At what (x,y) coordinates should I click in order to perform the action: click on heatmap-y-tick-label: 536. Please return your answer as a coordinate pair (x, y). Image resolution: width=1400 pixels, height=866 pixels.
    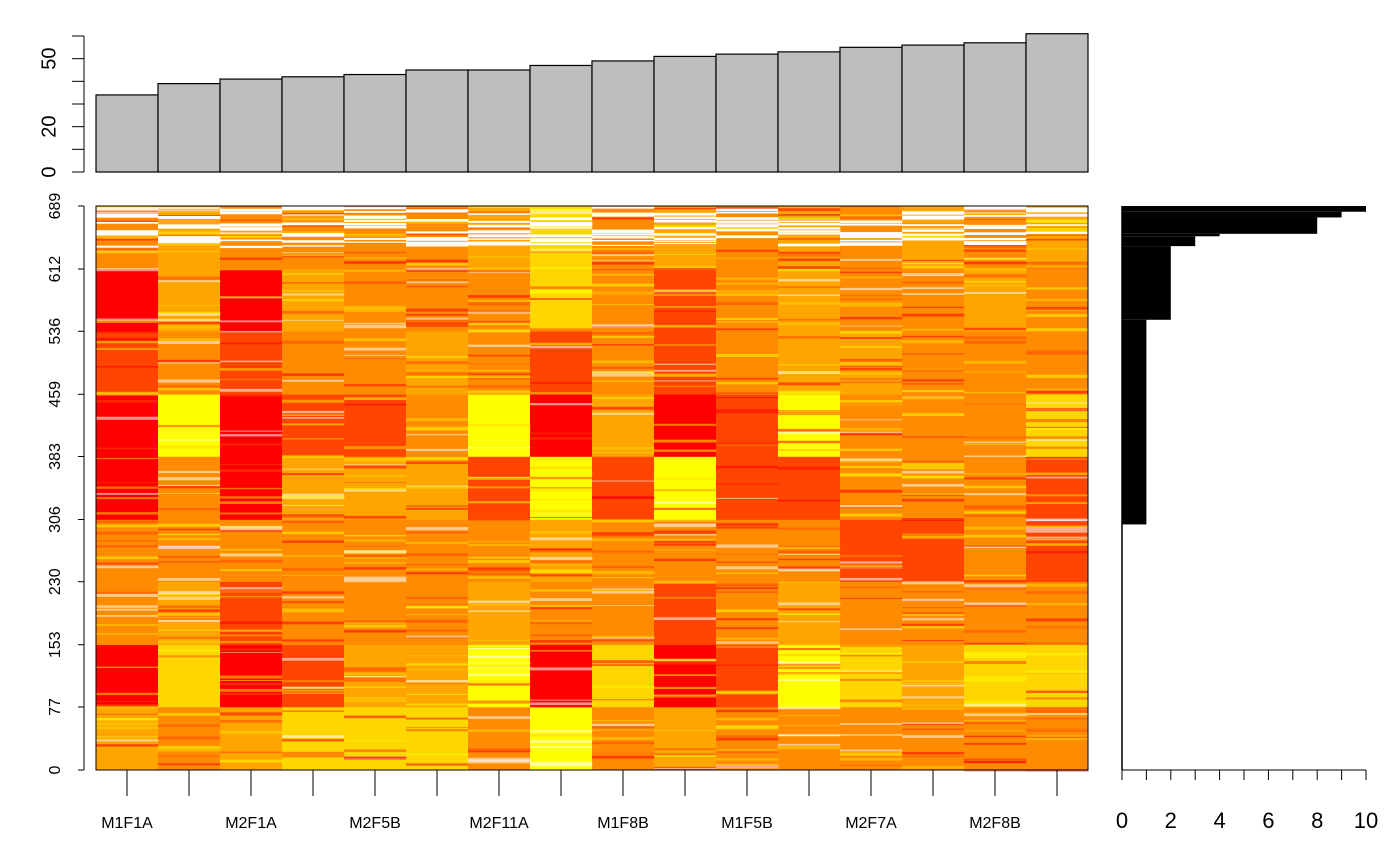
    Looking at the image, I should click on (55, 331).